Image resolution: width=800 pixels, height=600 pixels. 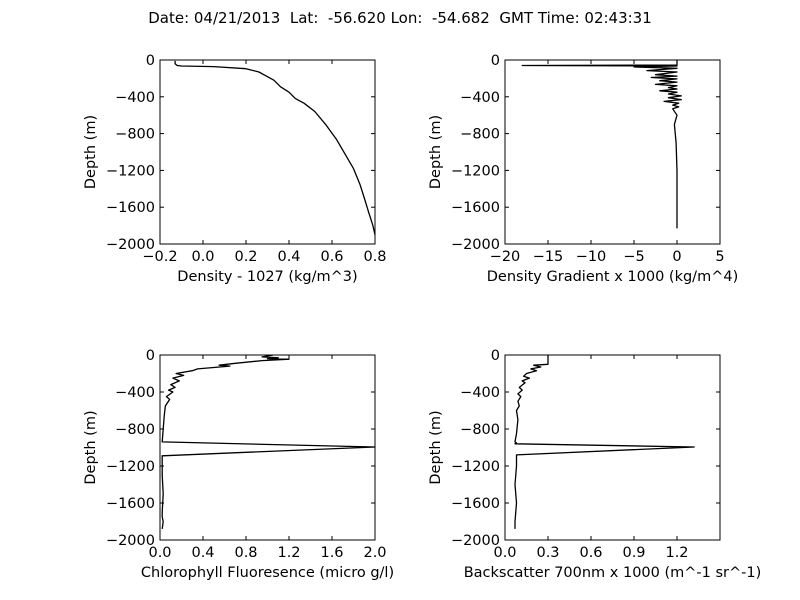 What do you see at coordinates (633, 257) in the screenshot?
I see `x-tick-label: −5` at bounding box center [633, 257].